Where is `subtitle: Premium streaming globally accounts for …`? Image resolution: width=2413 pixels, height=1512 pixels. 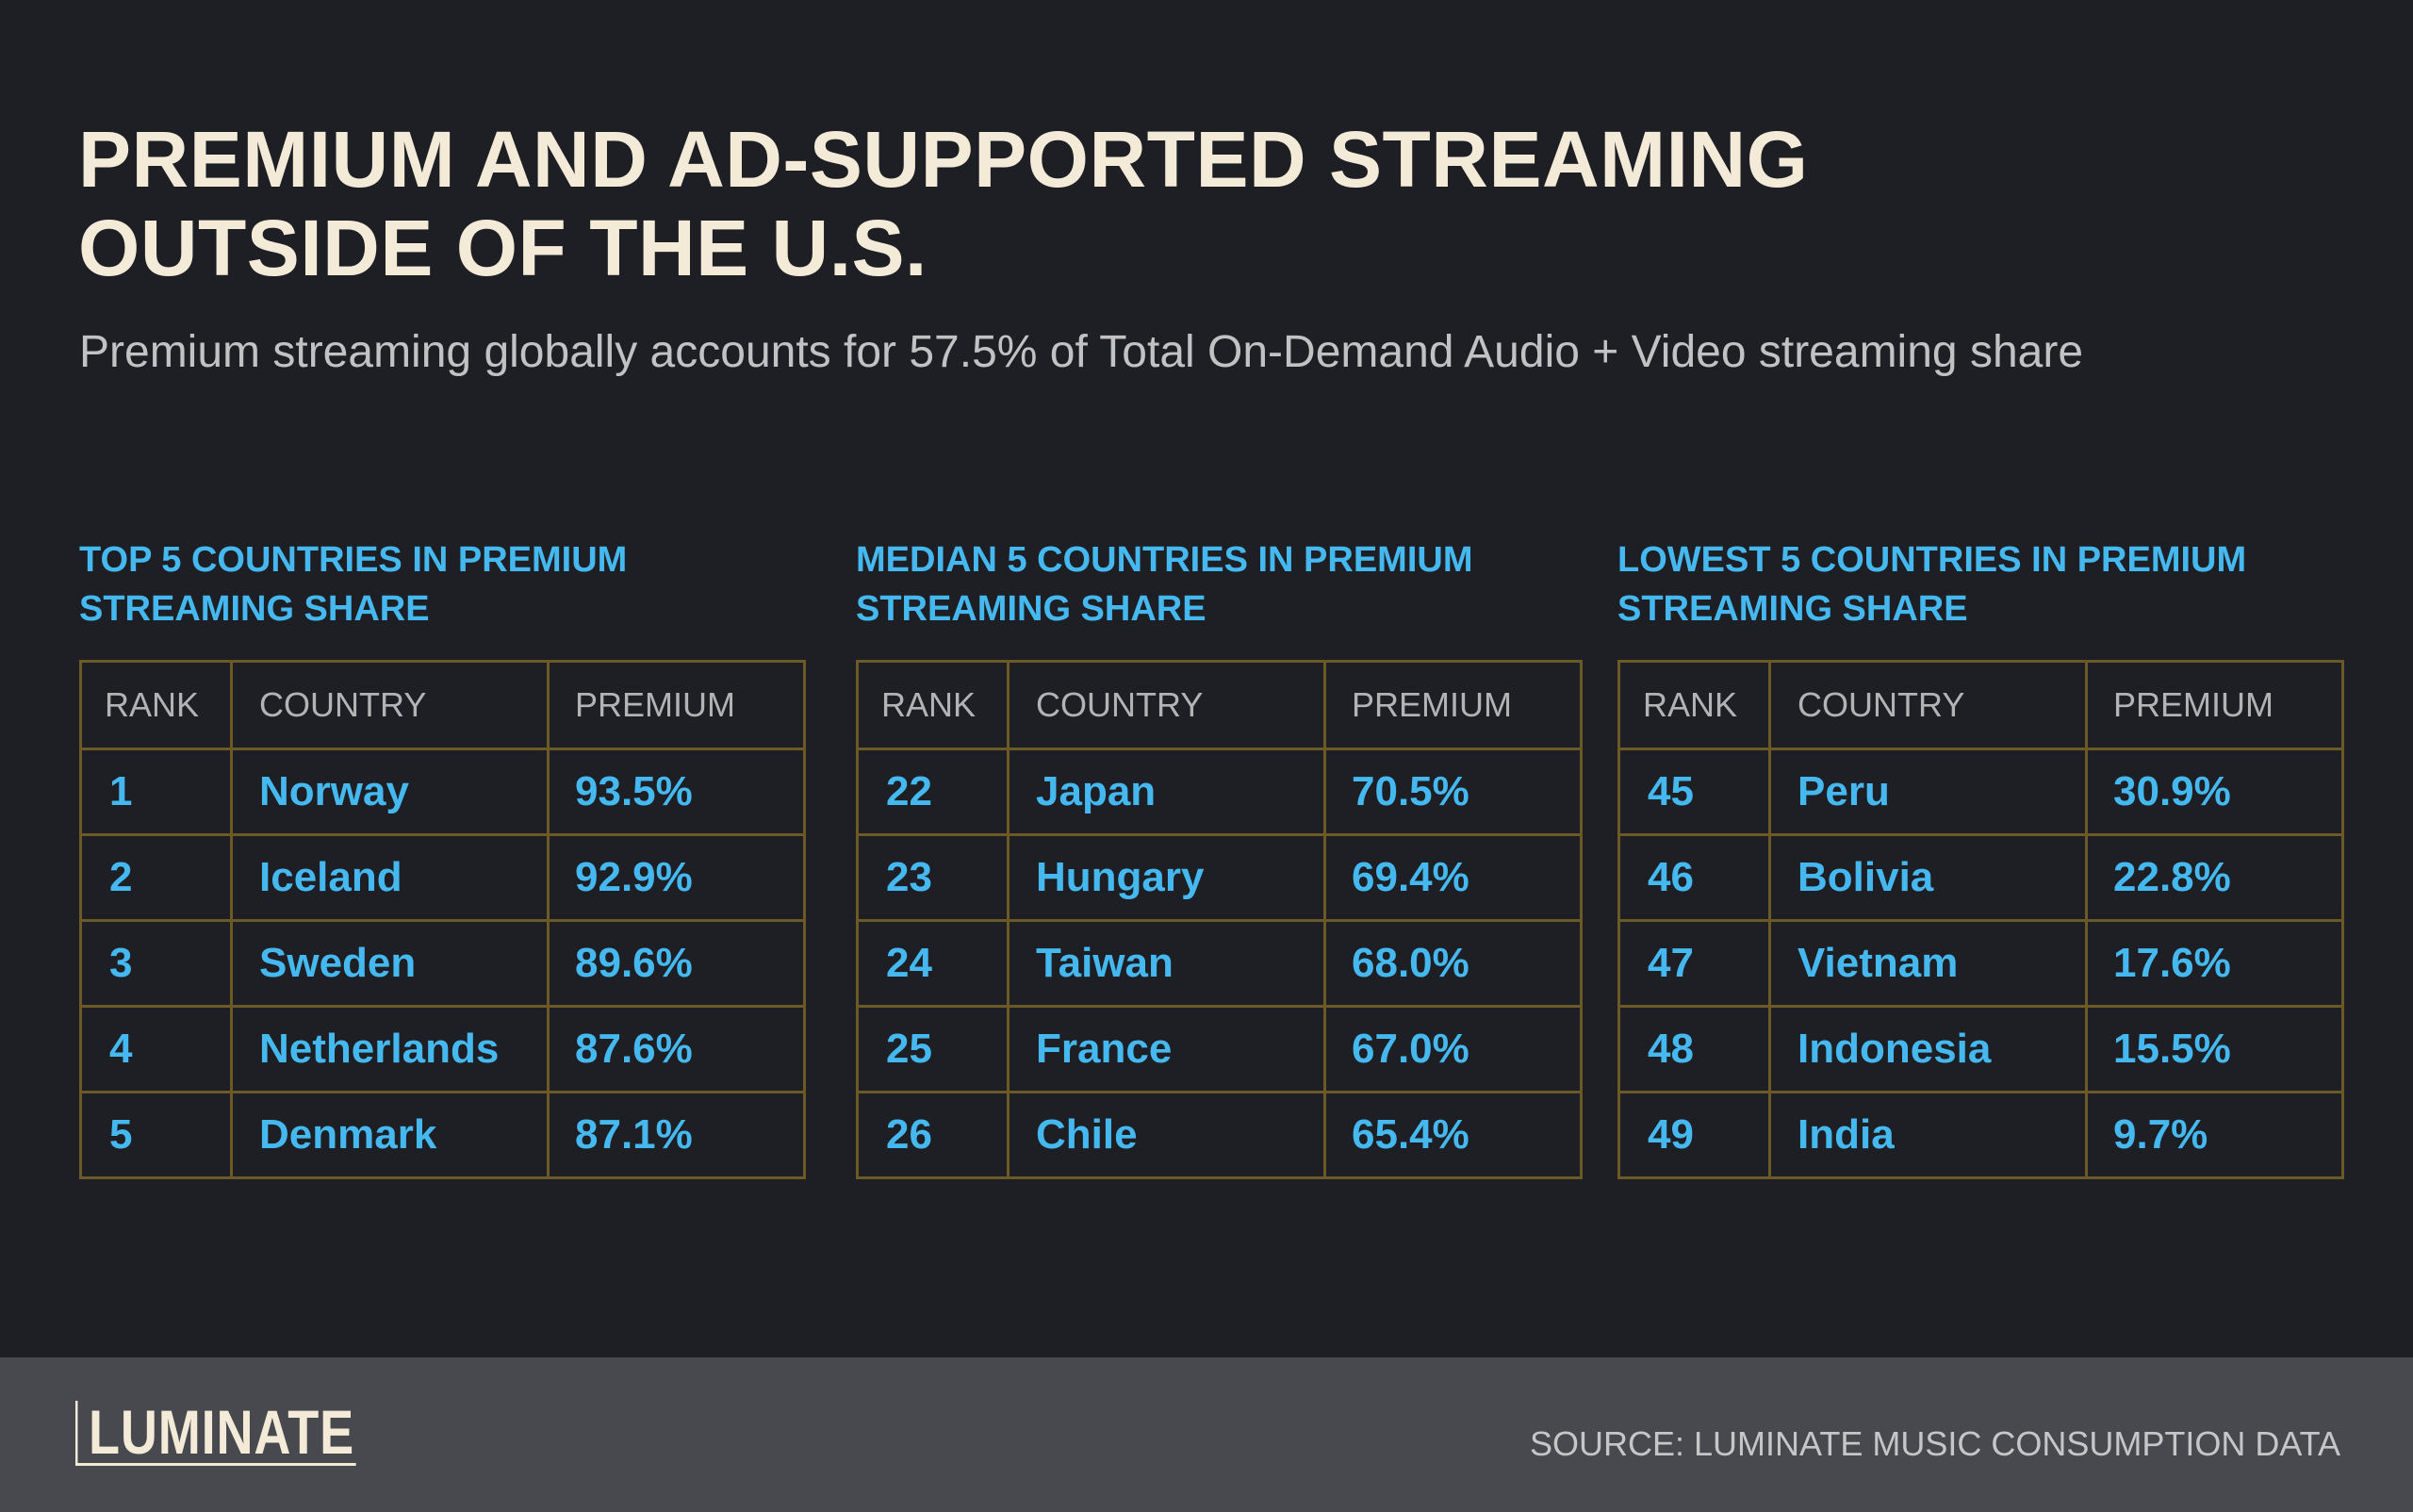 subtitle: Premium streaming globally accounts for … is located at coordinates (1082, 352).